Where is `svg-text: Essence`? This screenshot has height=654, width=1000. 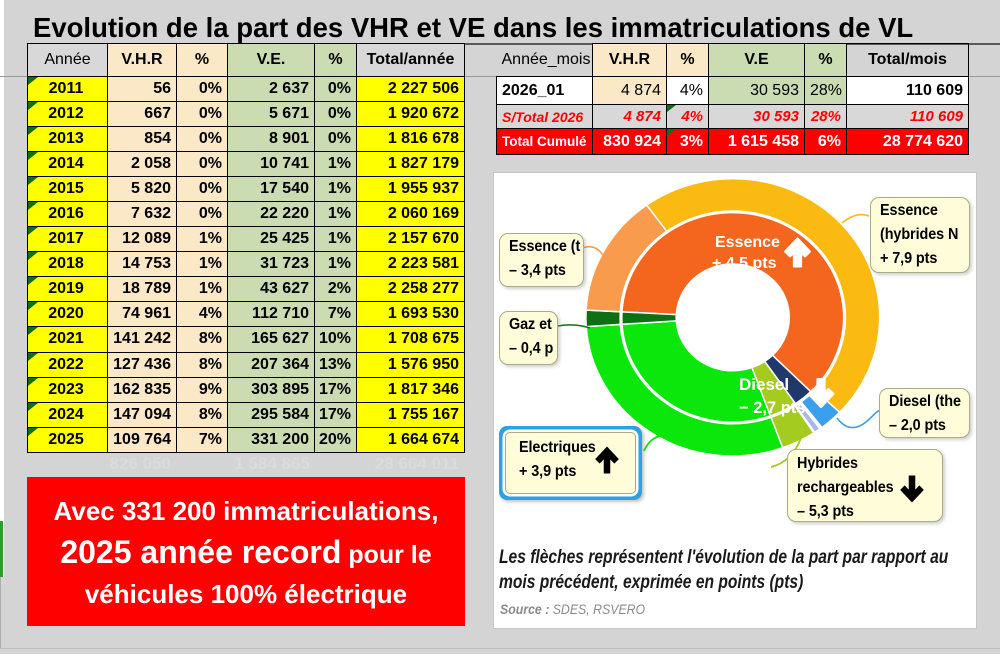 svg-text: Essence is located at coordinates (747, 242).